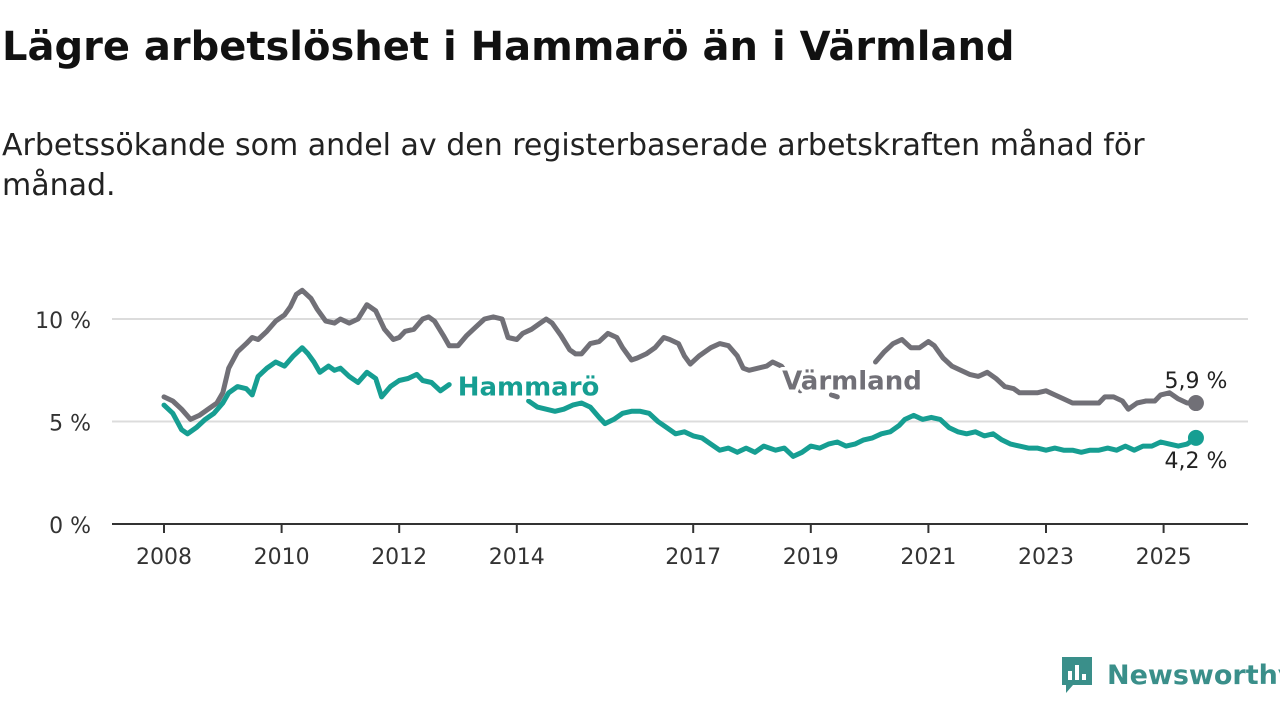  Describe the element at coordinates (517, 557) in the screenshot. I see `x-tick-label: 2014` at that location.